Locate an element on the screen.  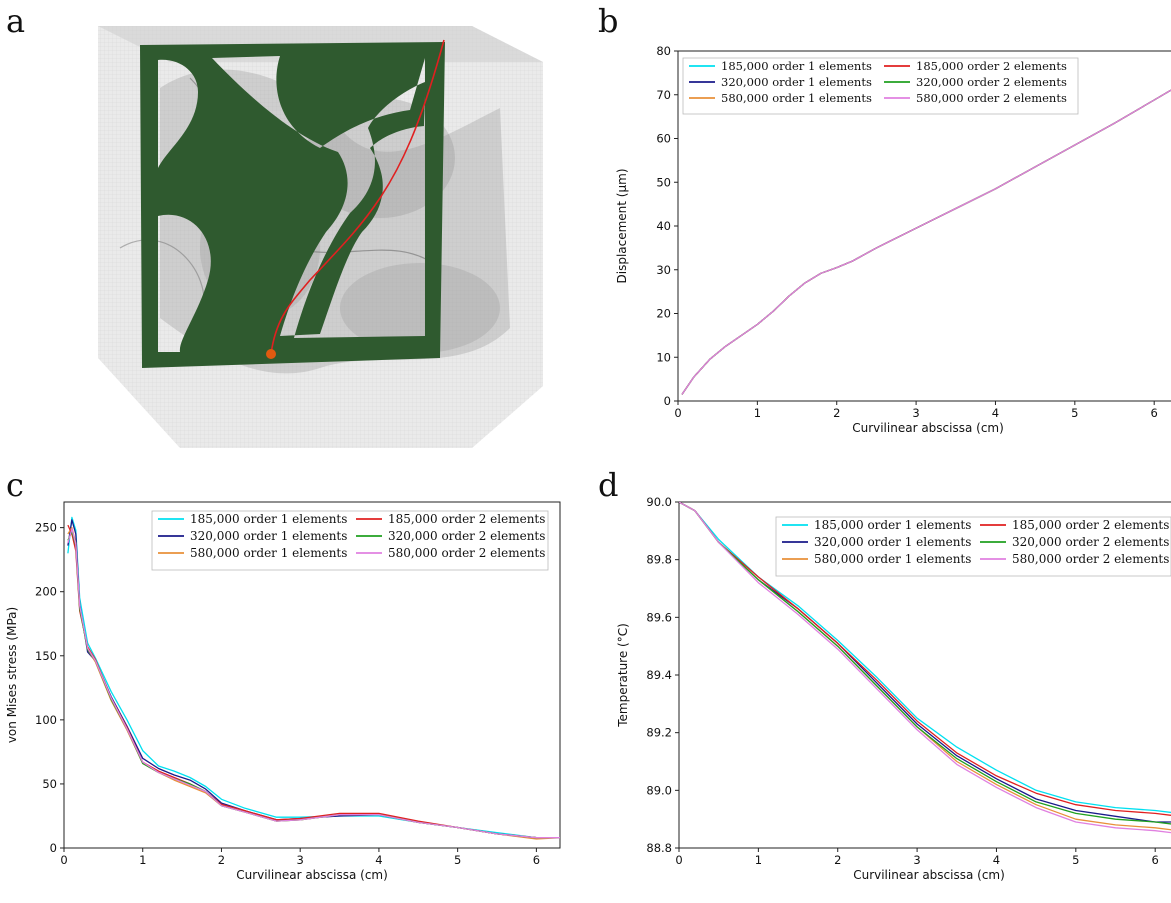
y-tick-label: 200 is located at coordinates (46, 592).